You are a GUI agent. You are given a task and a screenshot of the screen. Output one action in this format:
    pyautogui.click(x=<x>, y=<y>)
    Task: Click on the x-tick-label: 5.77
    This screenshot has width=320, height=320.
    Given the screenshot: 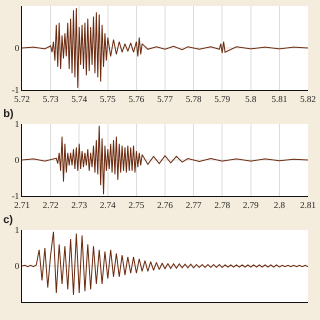 What is the action you would take?
    pyautogui.click(x=165, y=99)
    